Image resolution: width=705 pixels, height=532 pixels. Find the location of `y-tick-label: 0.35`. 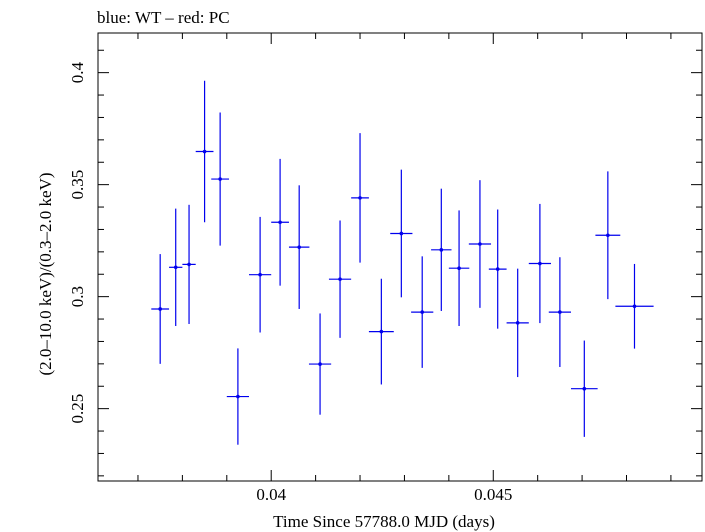

y-tick-label: 0.35 is located at coordinates (77, 185).